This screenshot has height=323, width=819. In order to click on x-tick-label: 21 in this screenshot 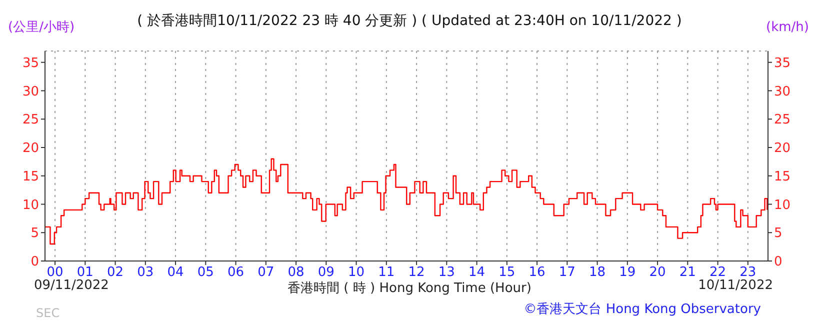, I will do `click(687, 272)`.